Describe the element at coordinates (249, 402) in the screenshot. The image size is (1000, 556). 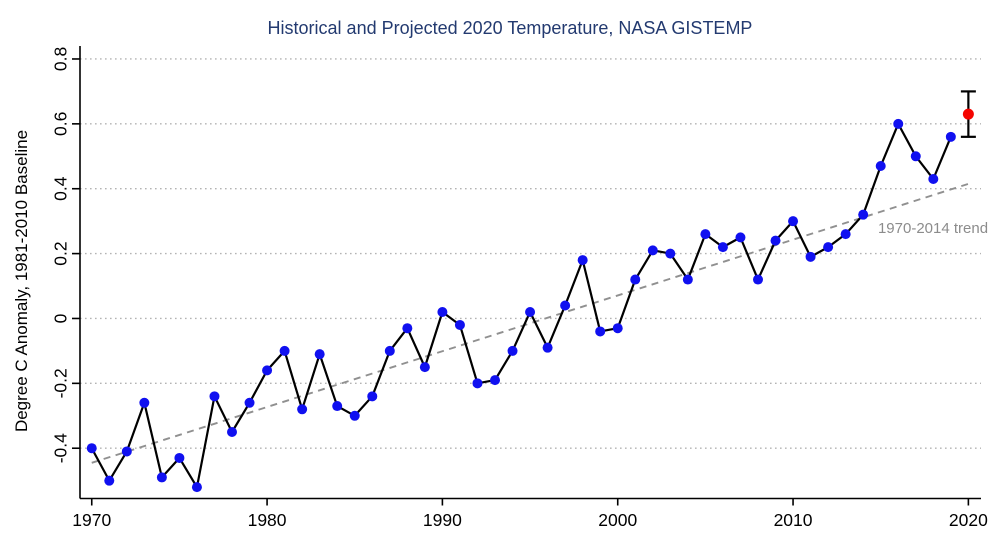
I see `point-1979` at that location.